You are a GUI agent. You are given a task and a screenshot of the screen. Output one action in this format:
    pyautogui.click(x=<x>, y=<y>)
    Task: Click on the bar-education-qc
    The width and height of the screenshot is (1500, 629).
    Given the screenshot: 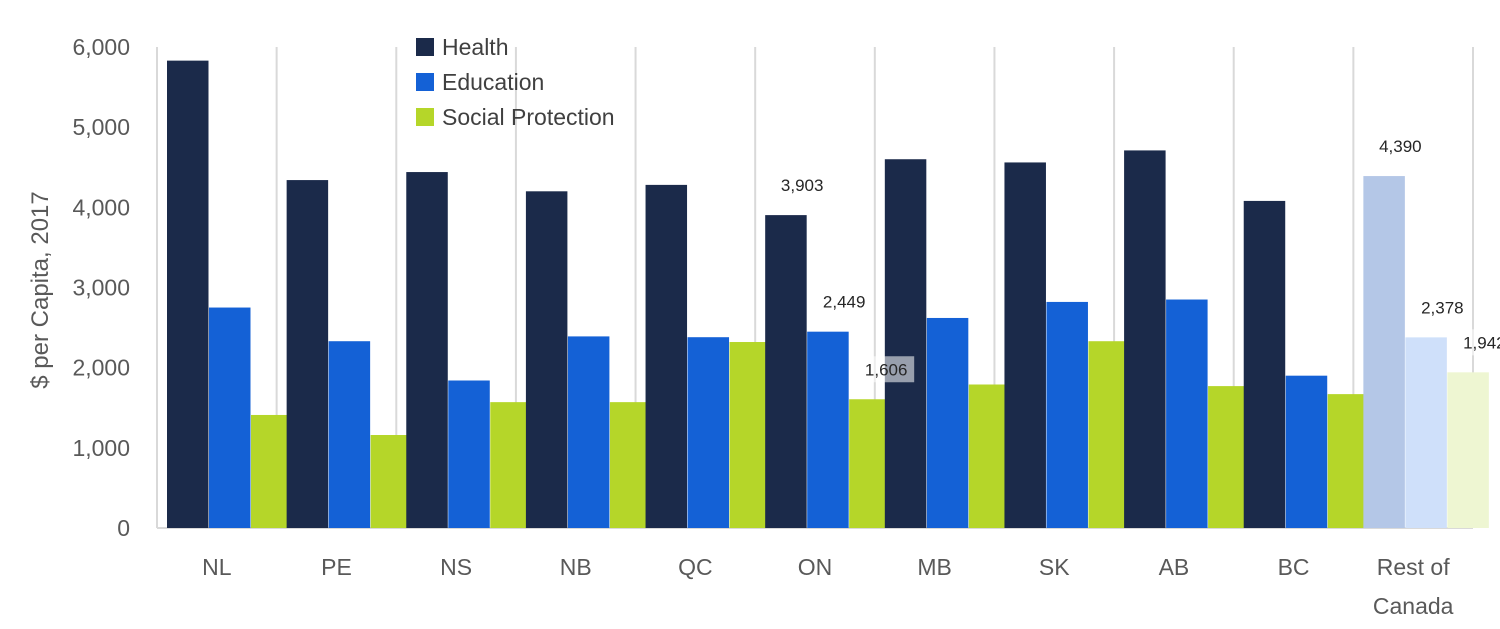 What is the action you would take?
    pyautogui.click(x=708, y=432)
    